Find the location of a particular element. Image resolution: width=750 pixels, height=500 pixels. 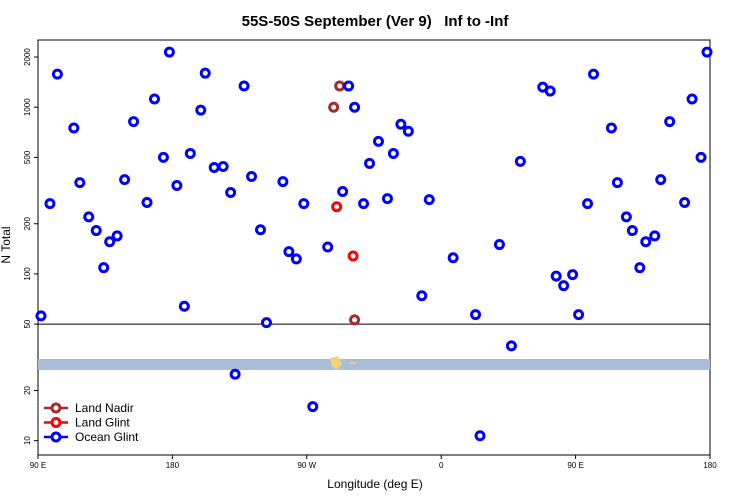

legend-text: Ocean Glint is located at coordinates (107, 437).